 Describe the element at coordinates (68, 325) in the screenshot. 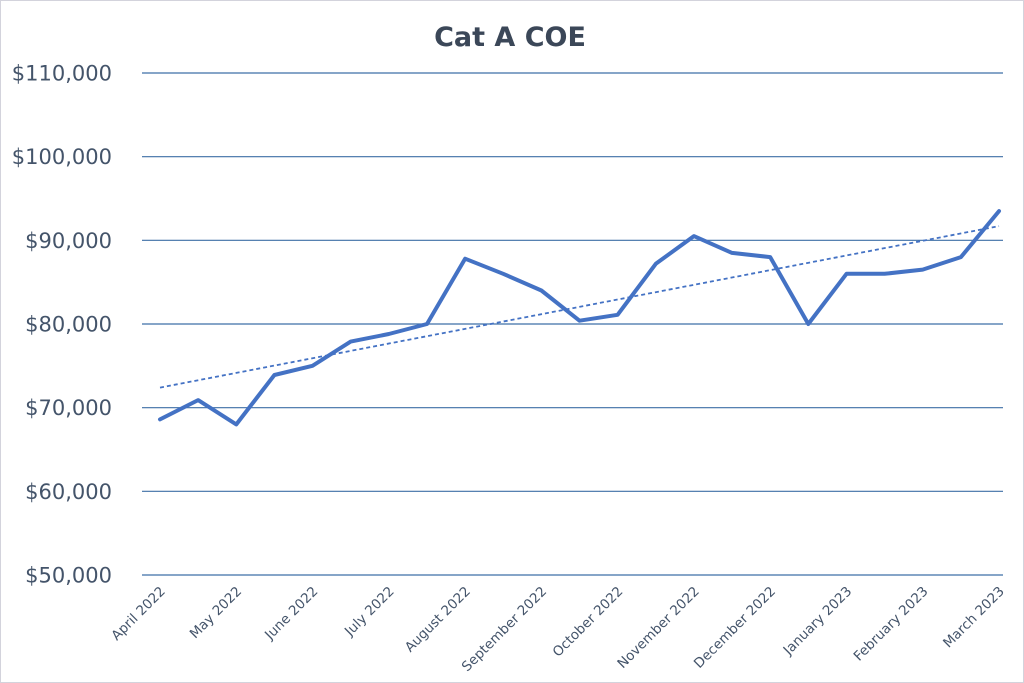

I see `y-tick-label: $80,000` at that location.